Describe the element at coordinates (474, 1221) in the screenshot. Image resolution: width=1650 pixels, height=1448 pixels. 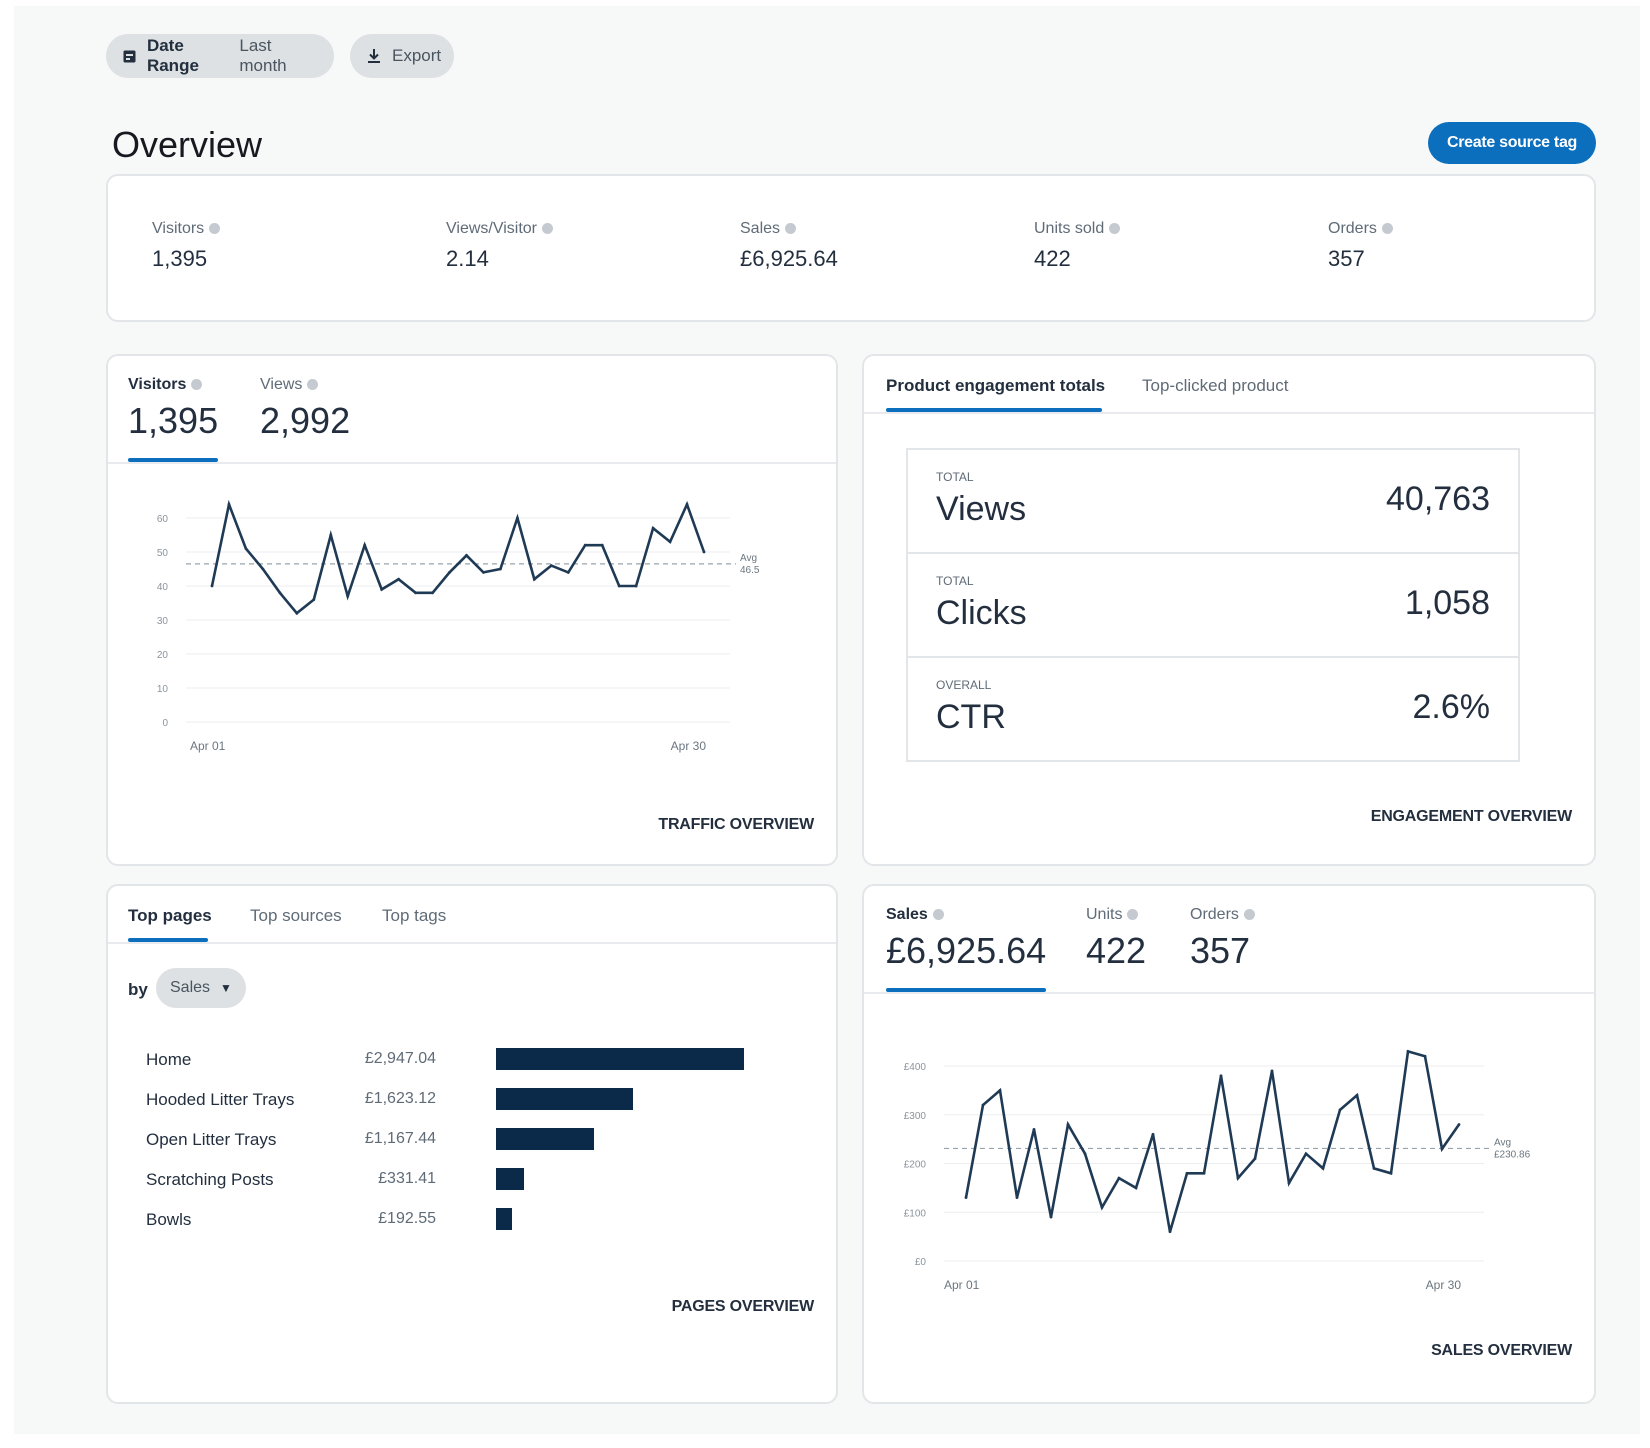
I see `bar-row: Bowls £192.55` at that location.